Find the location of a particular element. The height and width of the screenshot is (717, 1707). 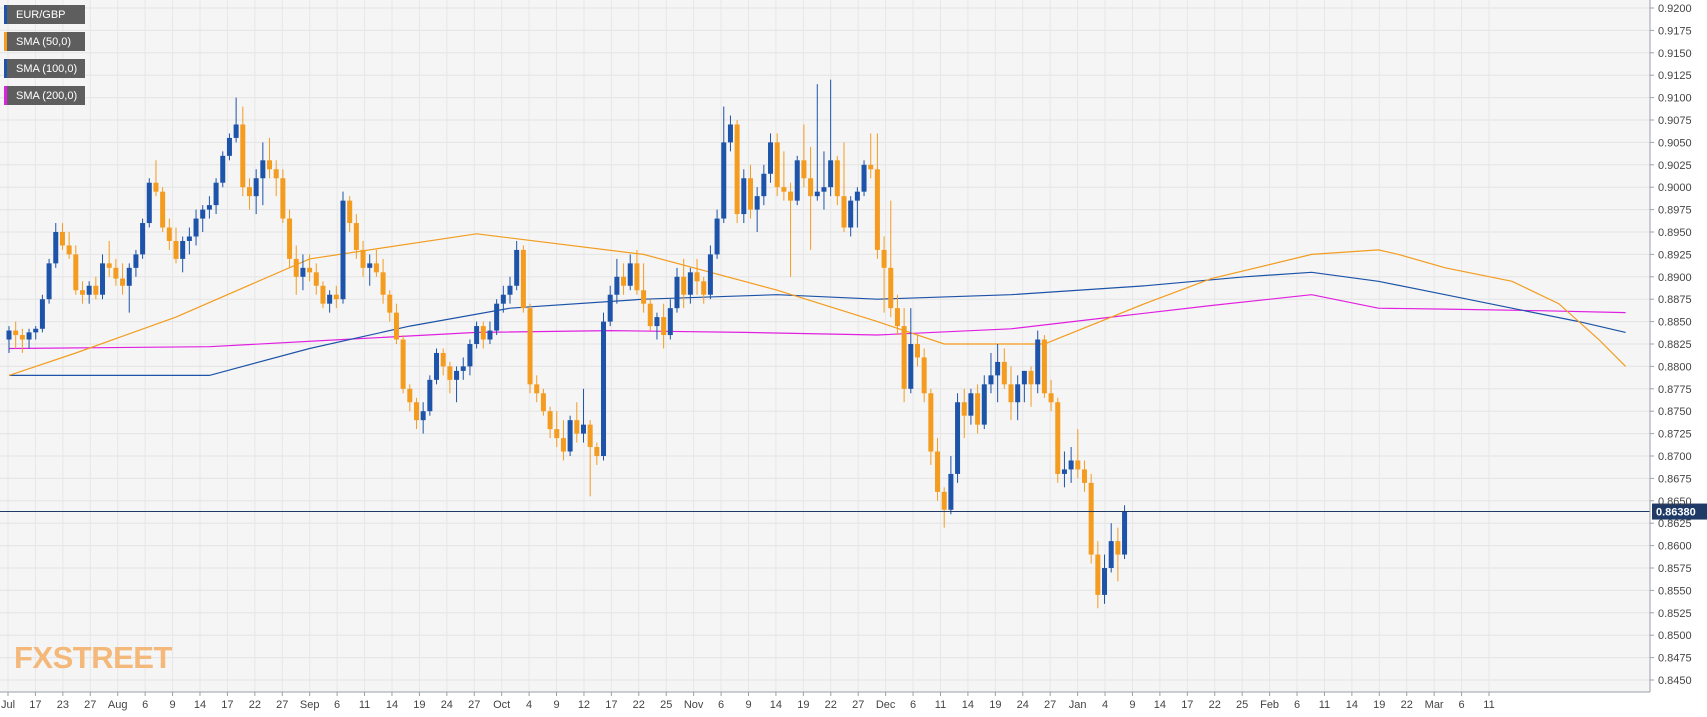

x-tick-label: 25 is located at coordinates (666, 705).